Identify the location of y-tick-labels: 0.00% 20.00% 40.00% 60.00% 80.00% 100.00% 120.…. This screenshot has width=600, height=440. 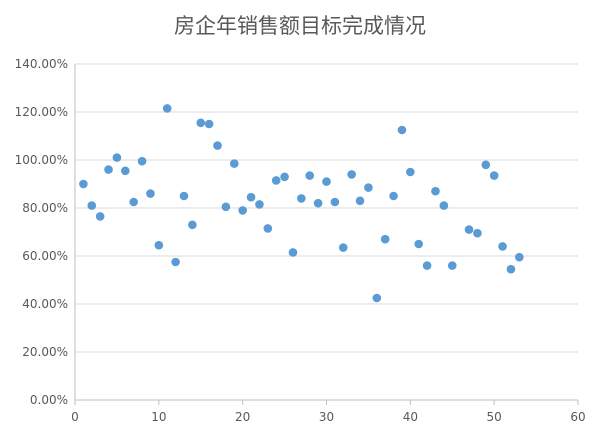
(41, 232).